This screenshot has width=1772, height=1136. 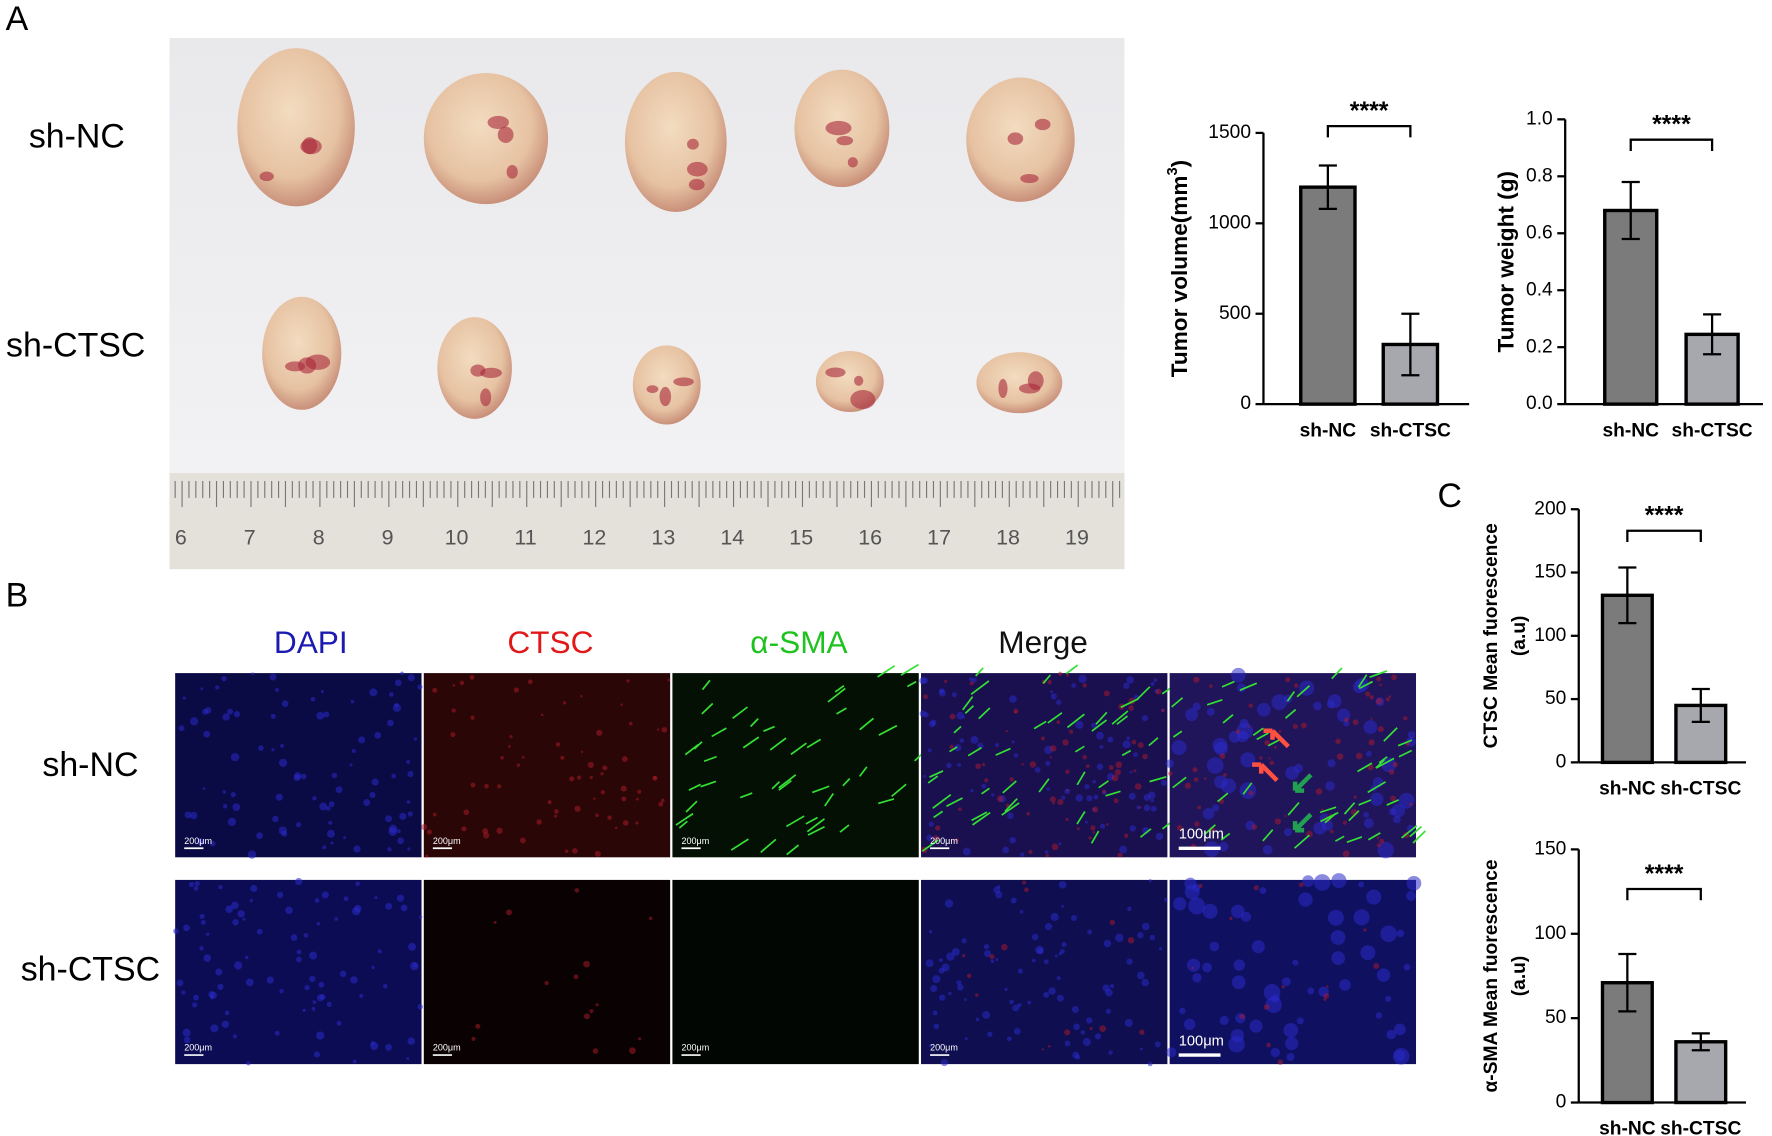 I want to click on significance-bracket, so click(x=1664, y=894).